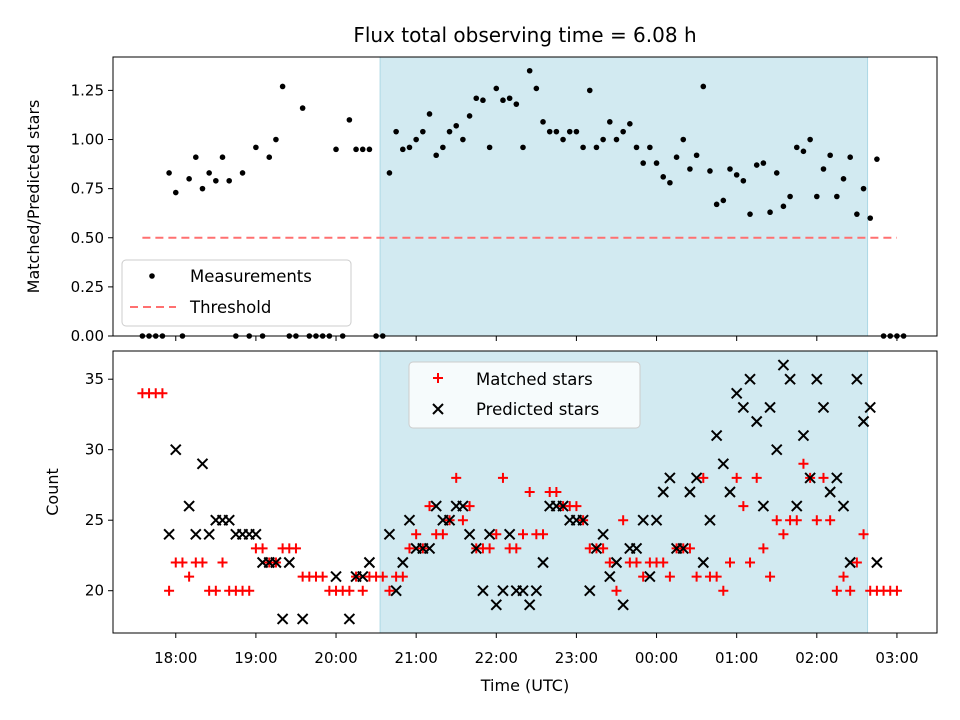 This screenshot has height=720, width=960. Describe the element at coordinates (87, 238) in the screenshot. I see `top-ytick-label: 0.50` at that location.